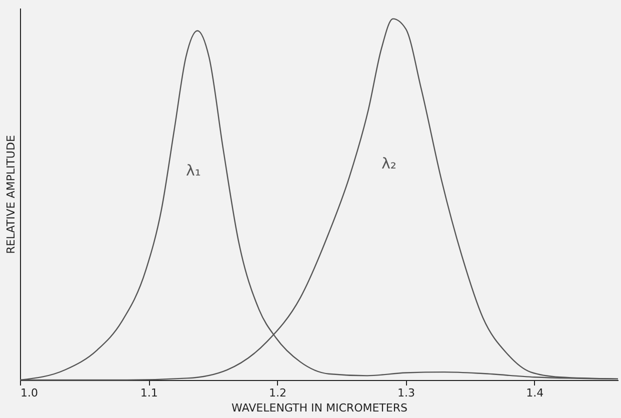 This screenshot has width=621, height=418. I want to click on x-tick-label: 1.1, so click(149, 393).